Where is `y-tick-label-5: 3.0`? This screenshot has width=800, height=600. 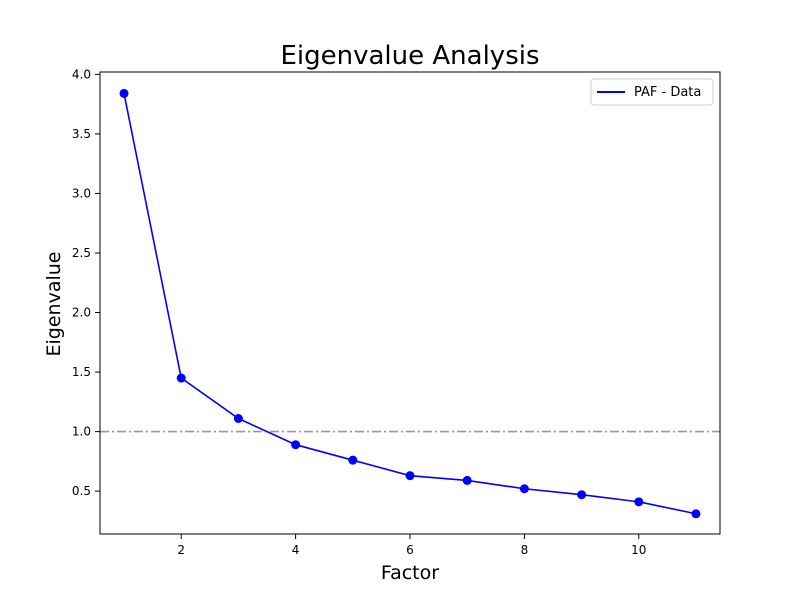 y-tick-label-5: 3.0 is located at coordinates (81, 193).